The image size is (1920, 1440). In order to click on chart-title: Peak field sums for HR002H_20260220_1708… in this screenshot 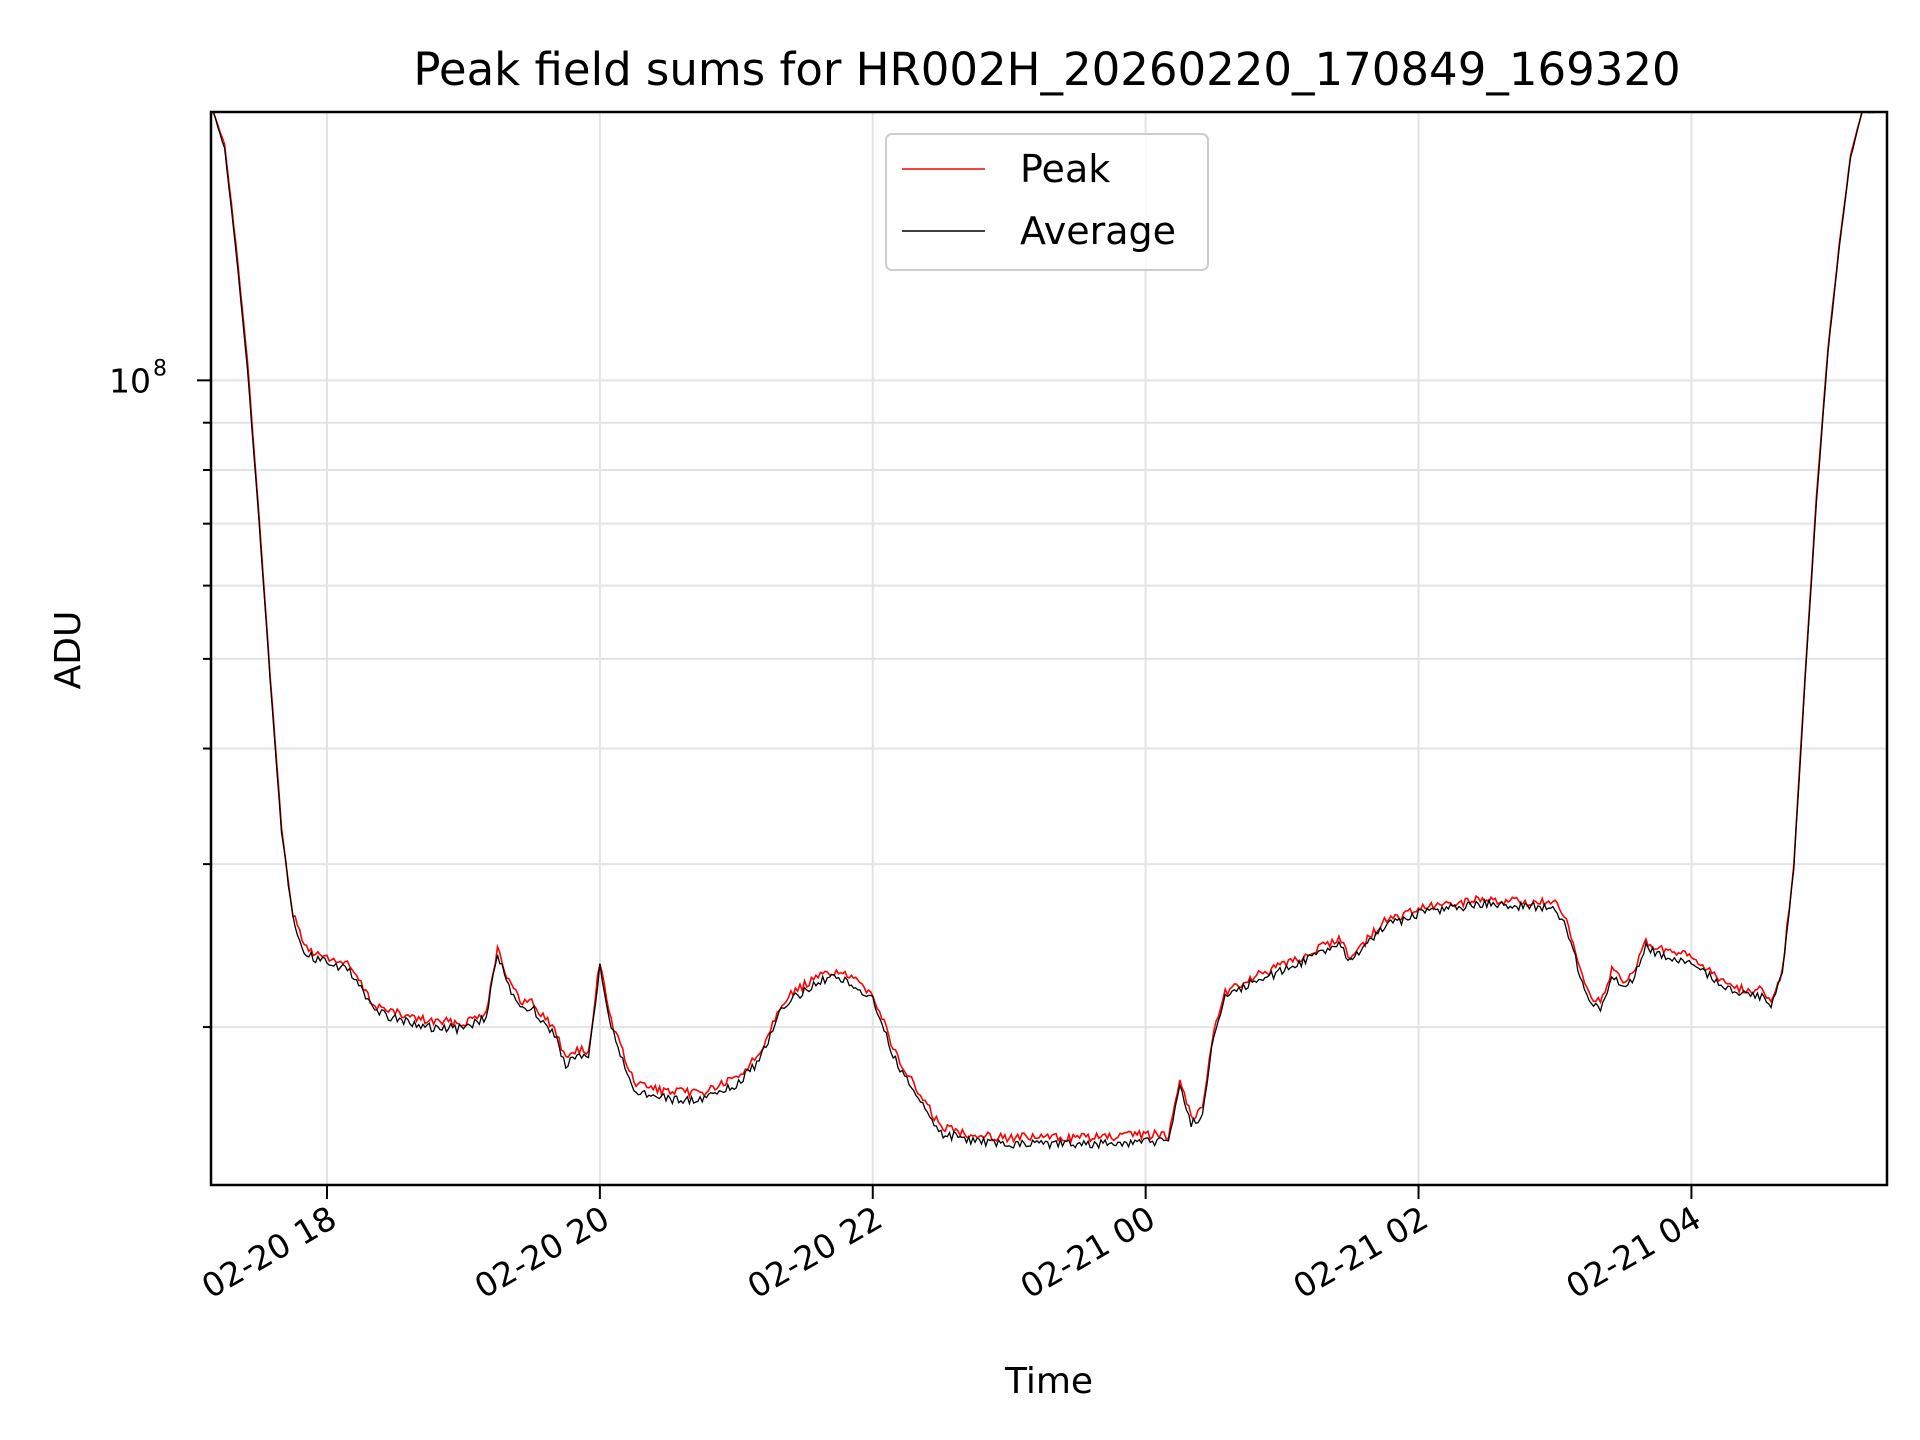, I will do `click(1046, 69)`.